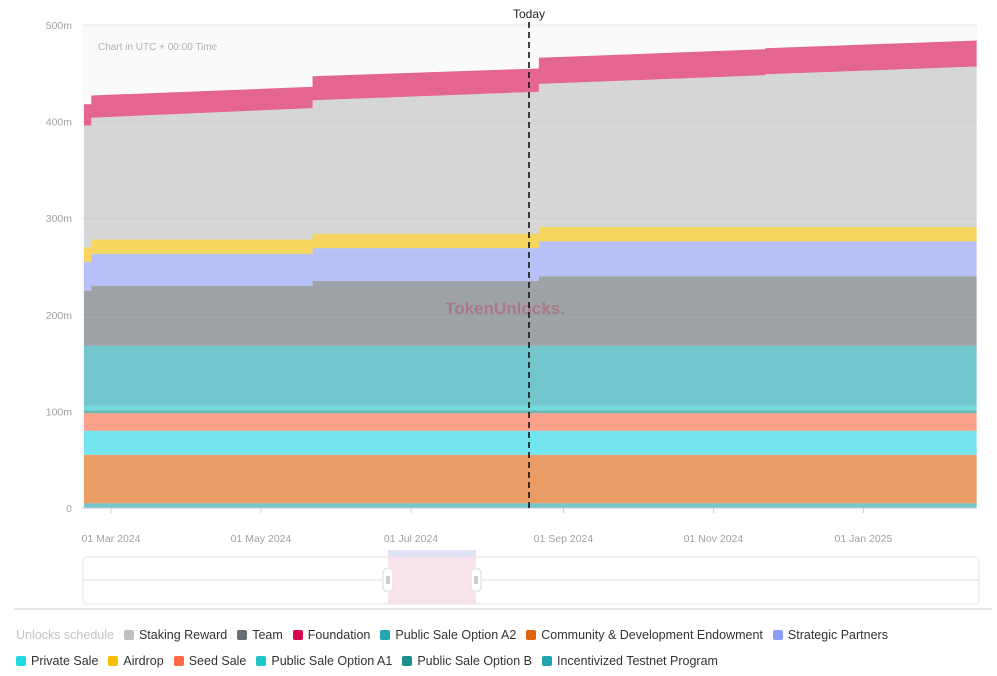  I want to click on legend-label: Public Sale Option A2, so click(456, 635).